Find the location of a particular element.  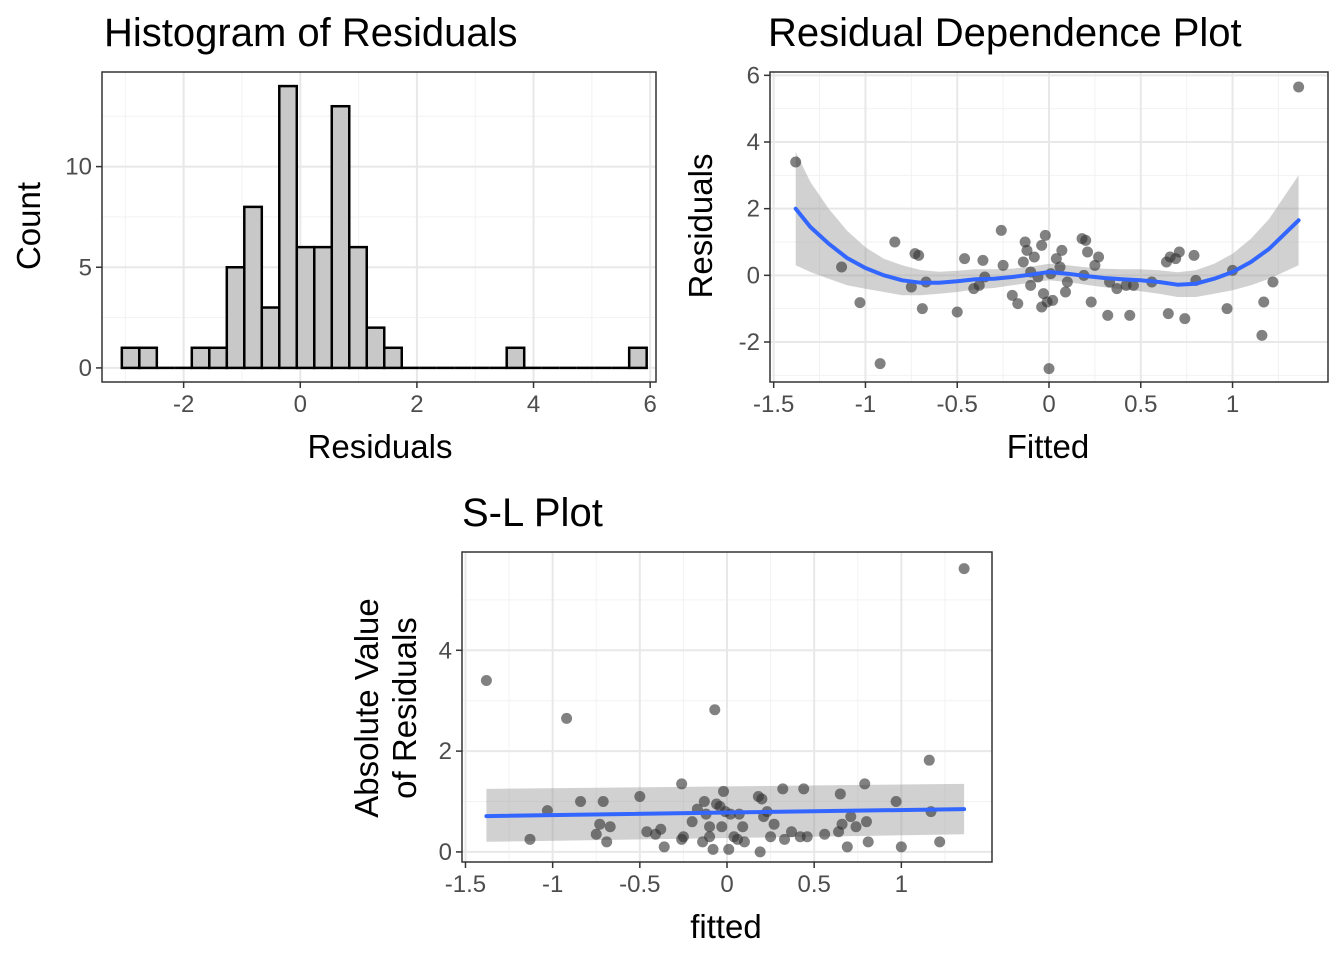

y-tick-label: 2 is located at coordinates (445, 751).